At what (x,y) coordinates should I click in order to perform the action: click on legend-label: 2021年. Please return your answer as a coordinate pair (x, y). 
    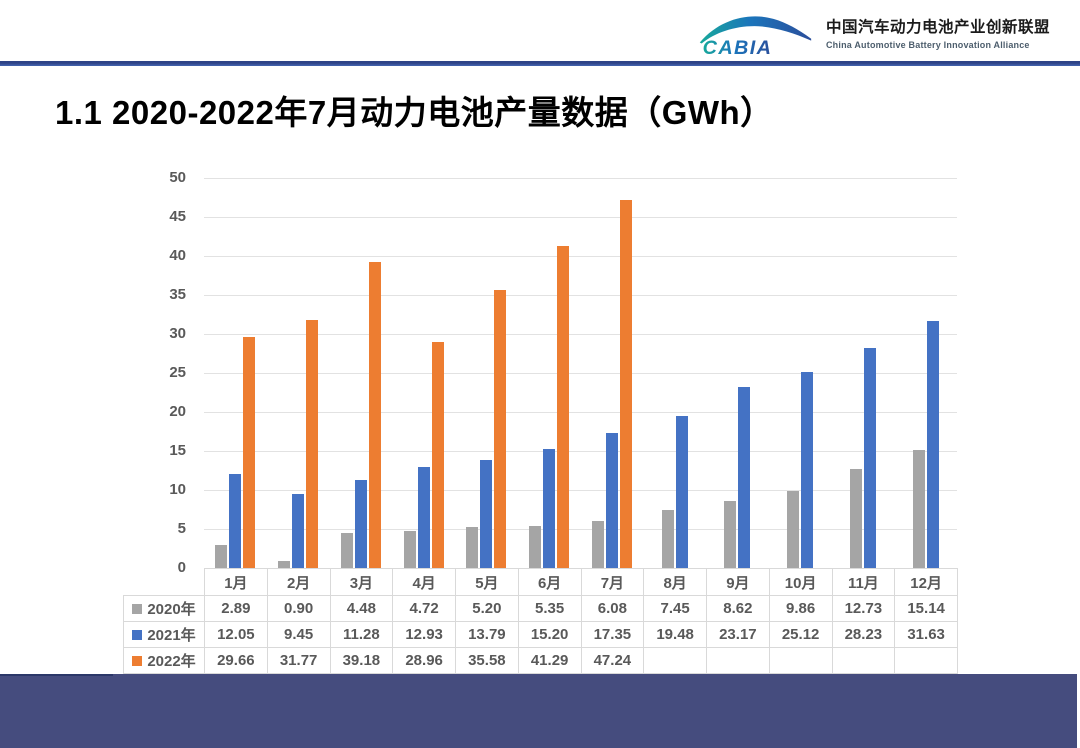
    Looking at the image, I should click on (171, 635).